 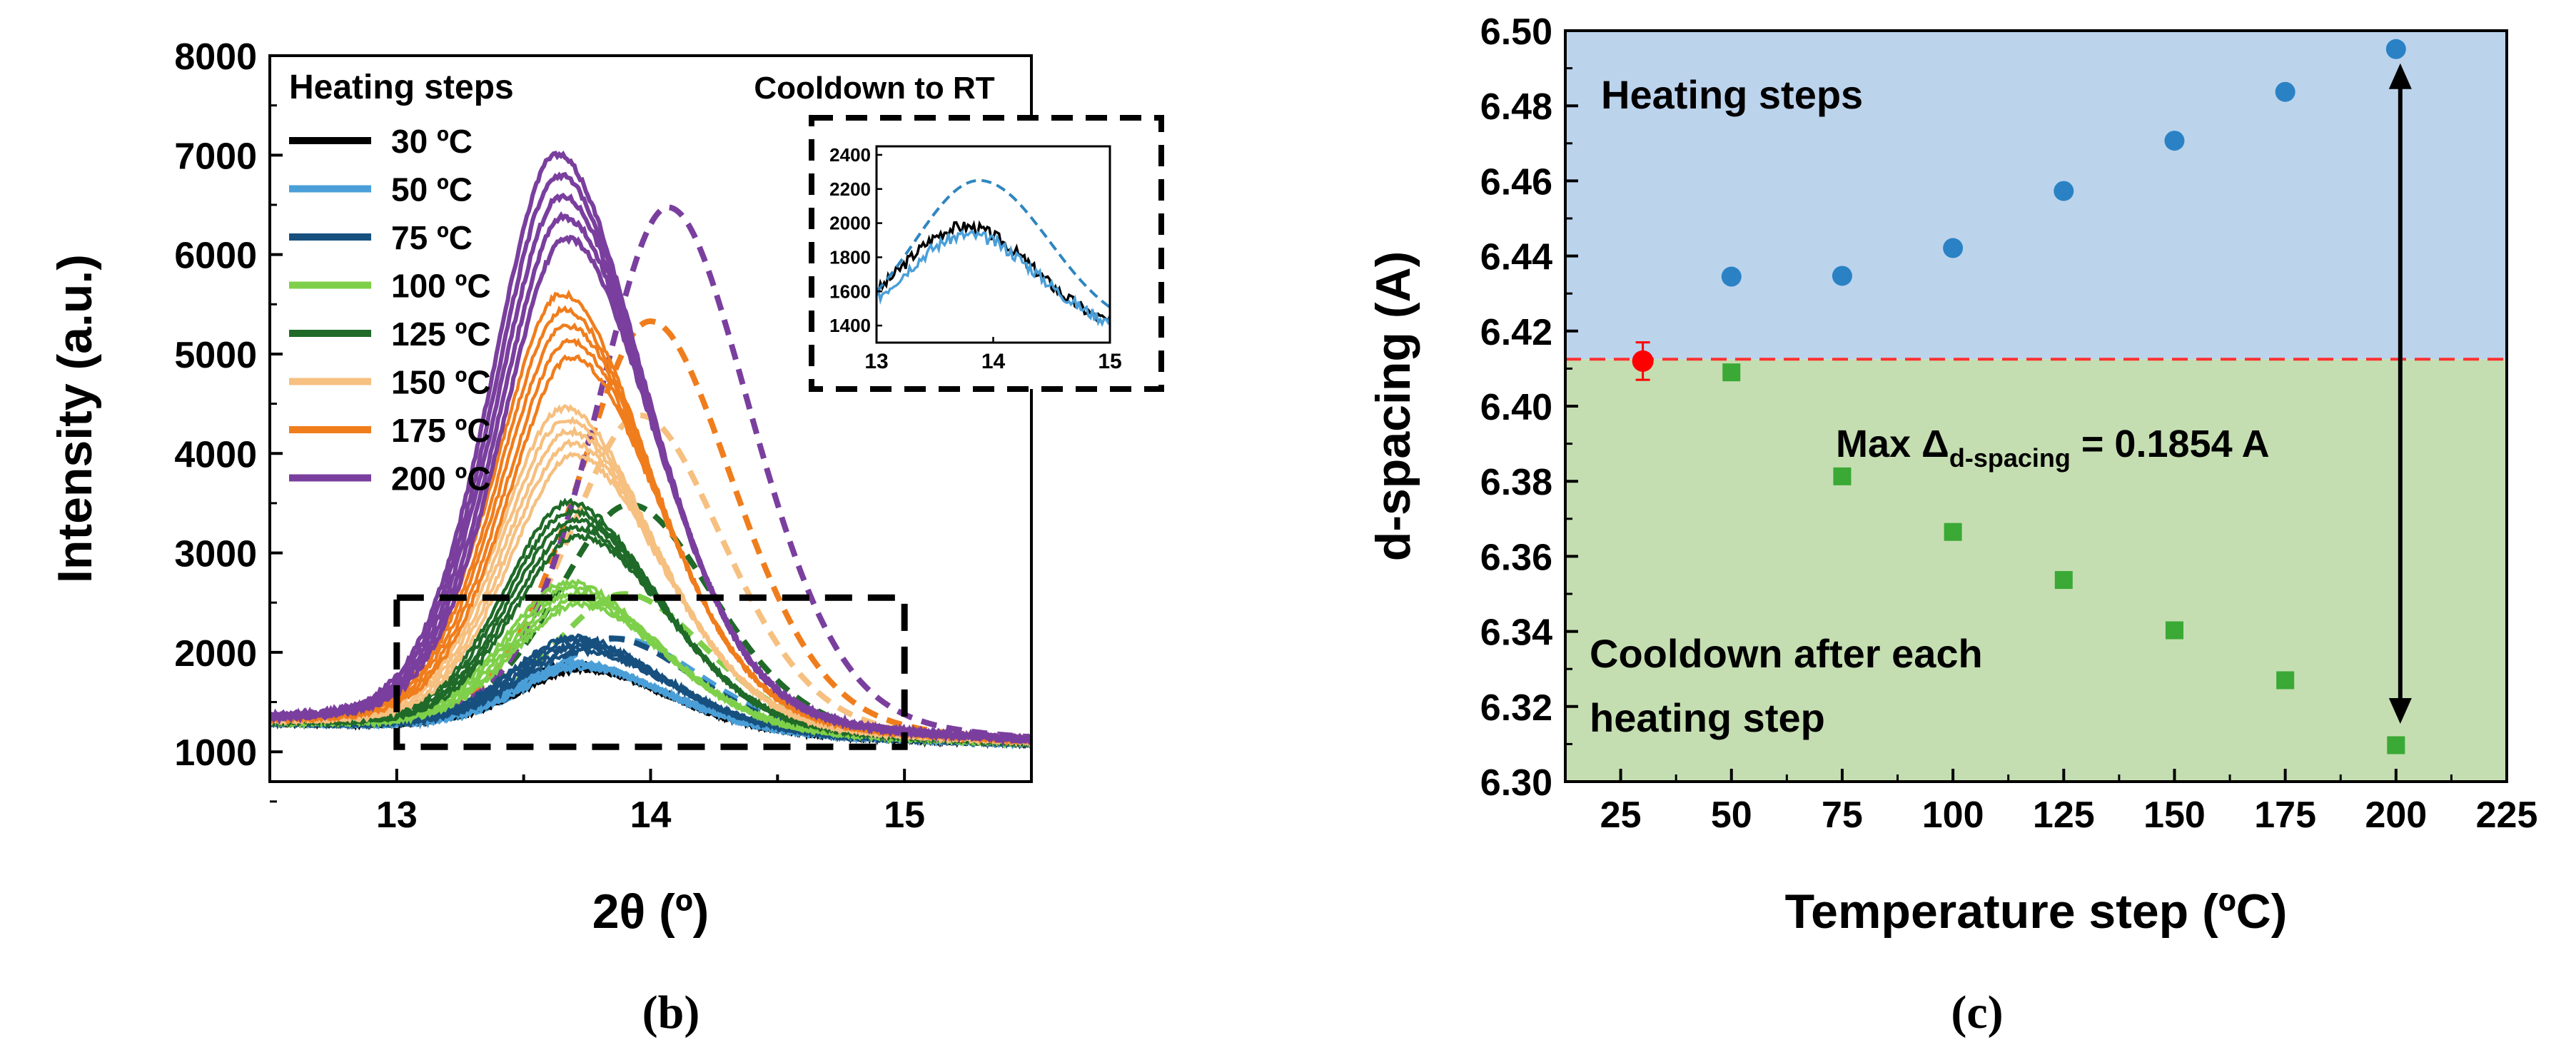 I want to click on y-tick-label: 1000, so click(x=215, y=753).